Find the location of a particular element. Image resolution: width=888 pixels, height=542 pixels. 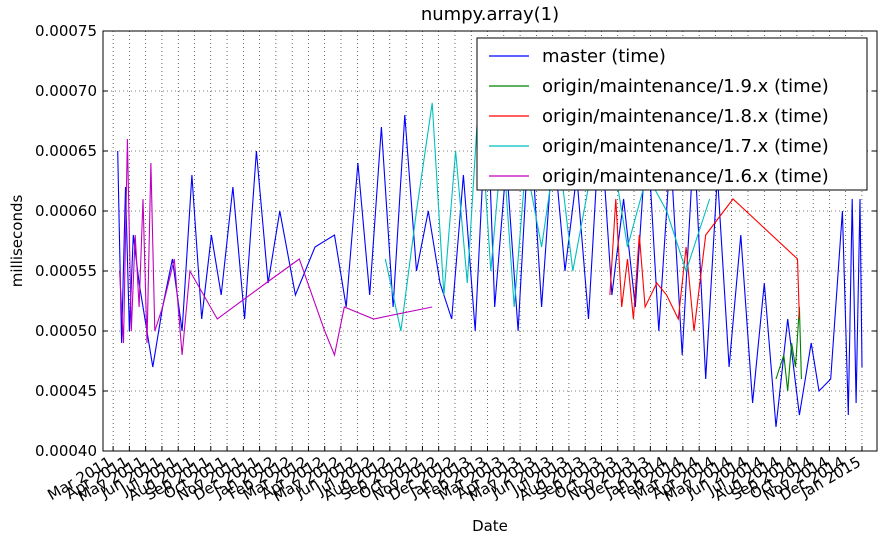

legend-label: master (time) is located at coordinates (604, 56).